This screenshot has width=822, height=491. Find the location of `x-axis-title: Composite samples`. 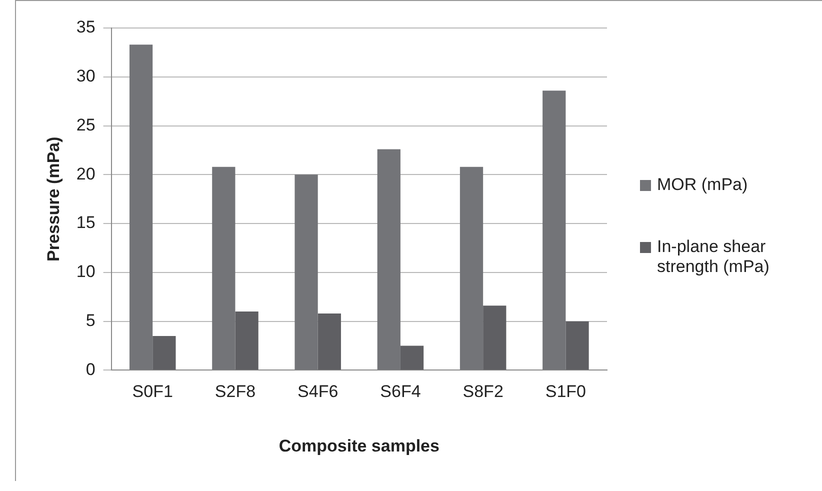

x-axis-title: Composite samples is located at coordinates (359, 446).